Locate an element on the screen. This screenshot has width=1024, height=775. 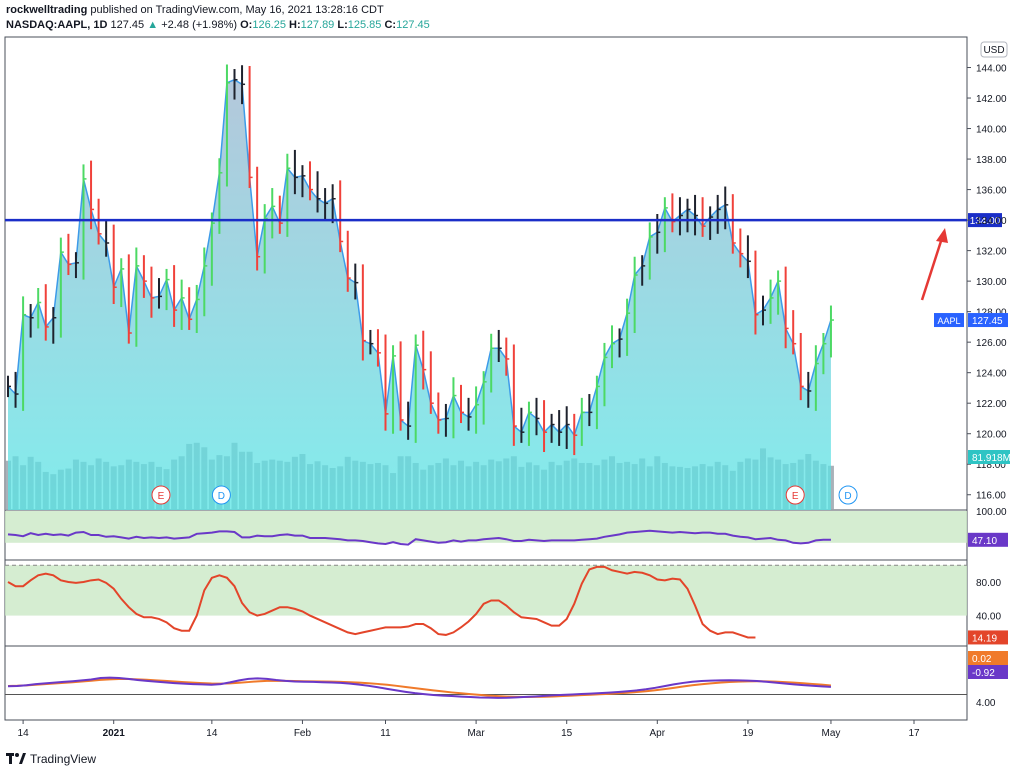
tradingview-logo: TradingView is located at coordinates (51, 759).